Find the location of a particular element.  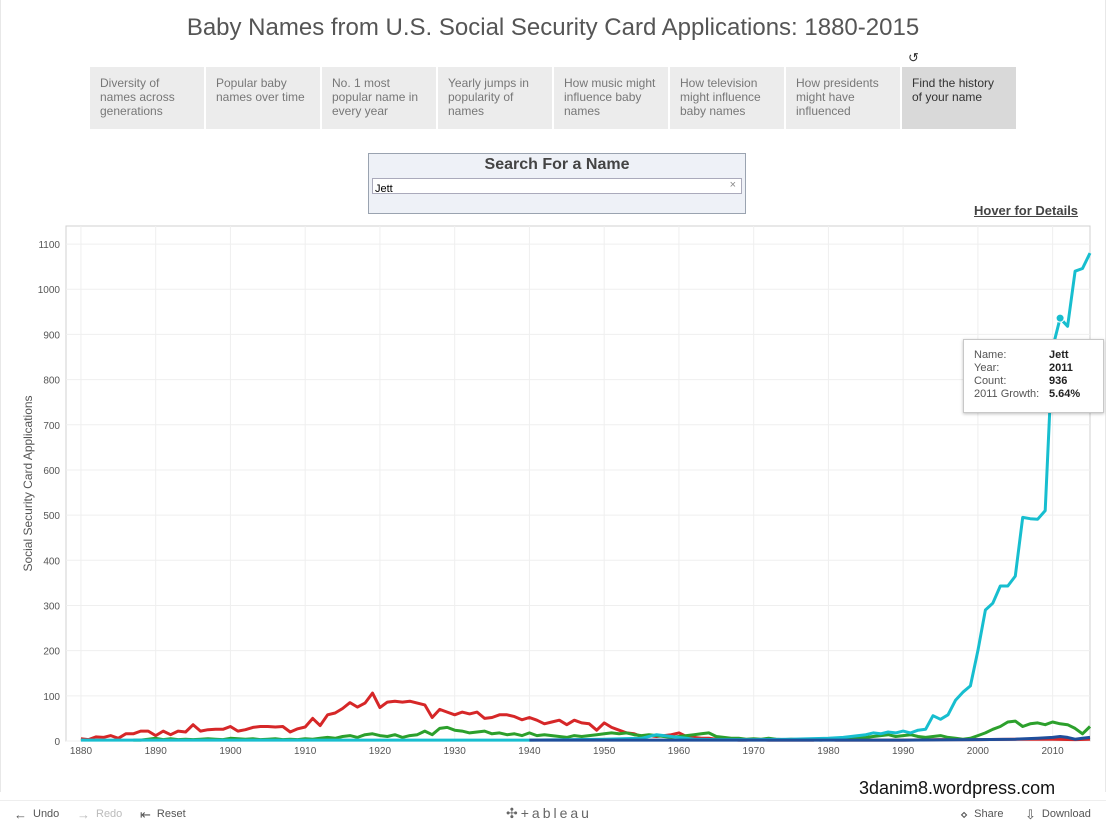

y-tick-label: 1100 is located at coordinates (49, 245).